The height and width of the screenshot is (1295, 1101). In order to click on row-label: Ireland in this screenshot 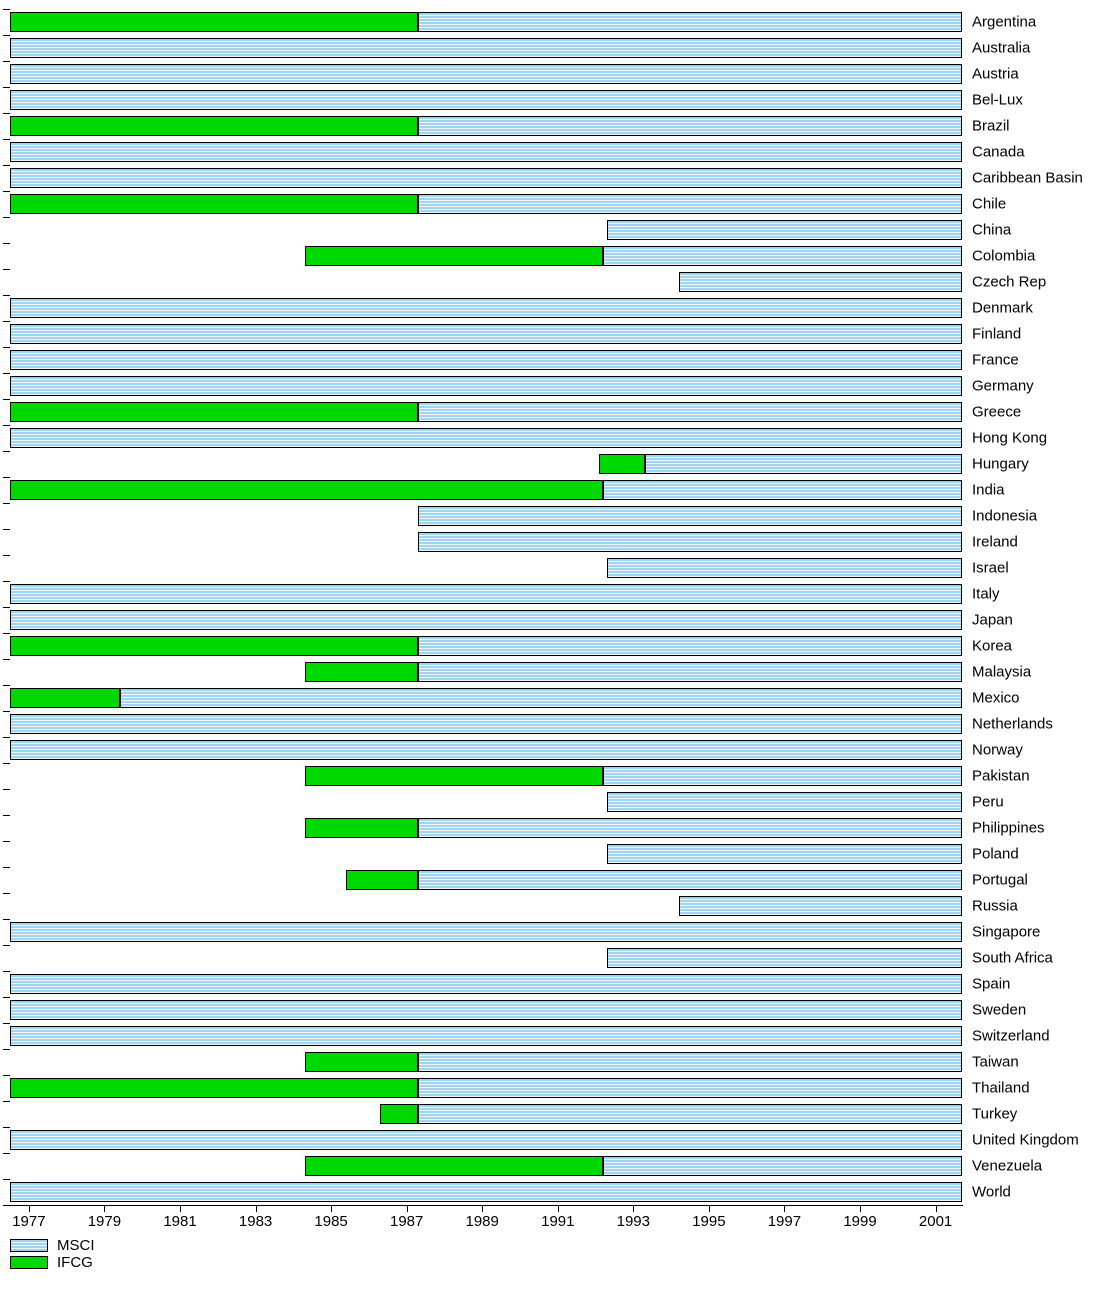, I will do `click(995, 542)`.